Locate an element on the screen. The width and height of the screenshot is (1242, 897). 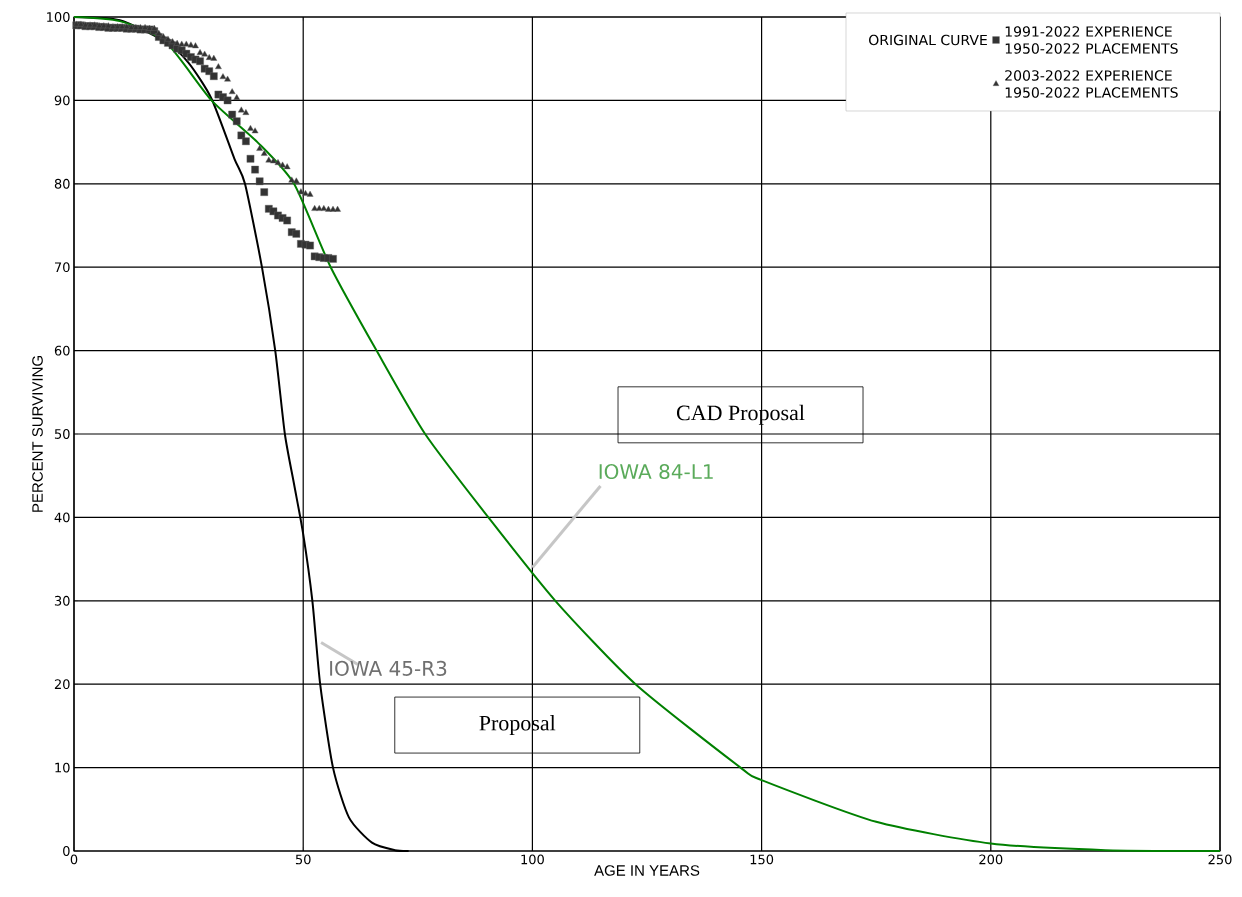
x-tick-label: 200 is located at coordinates (991, 859).